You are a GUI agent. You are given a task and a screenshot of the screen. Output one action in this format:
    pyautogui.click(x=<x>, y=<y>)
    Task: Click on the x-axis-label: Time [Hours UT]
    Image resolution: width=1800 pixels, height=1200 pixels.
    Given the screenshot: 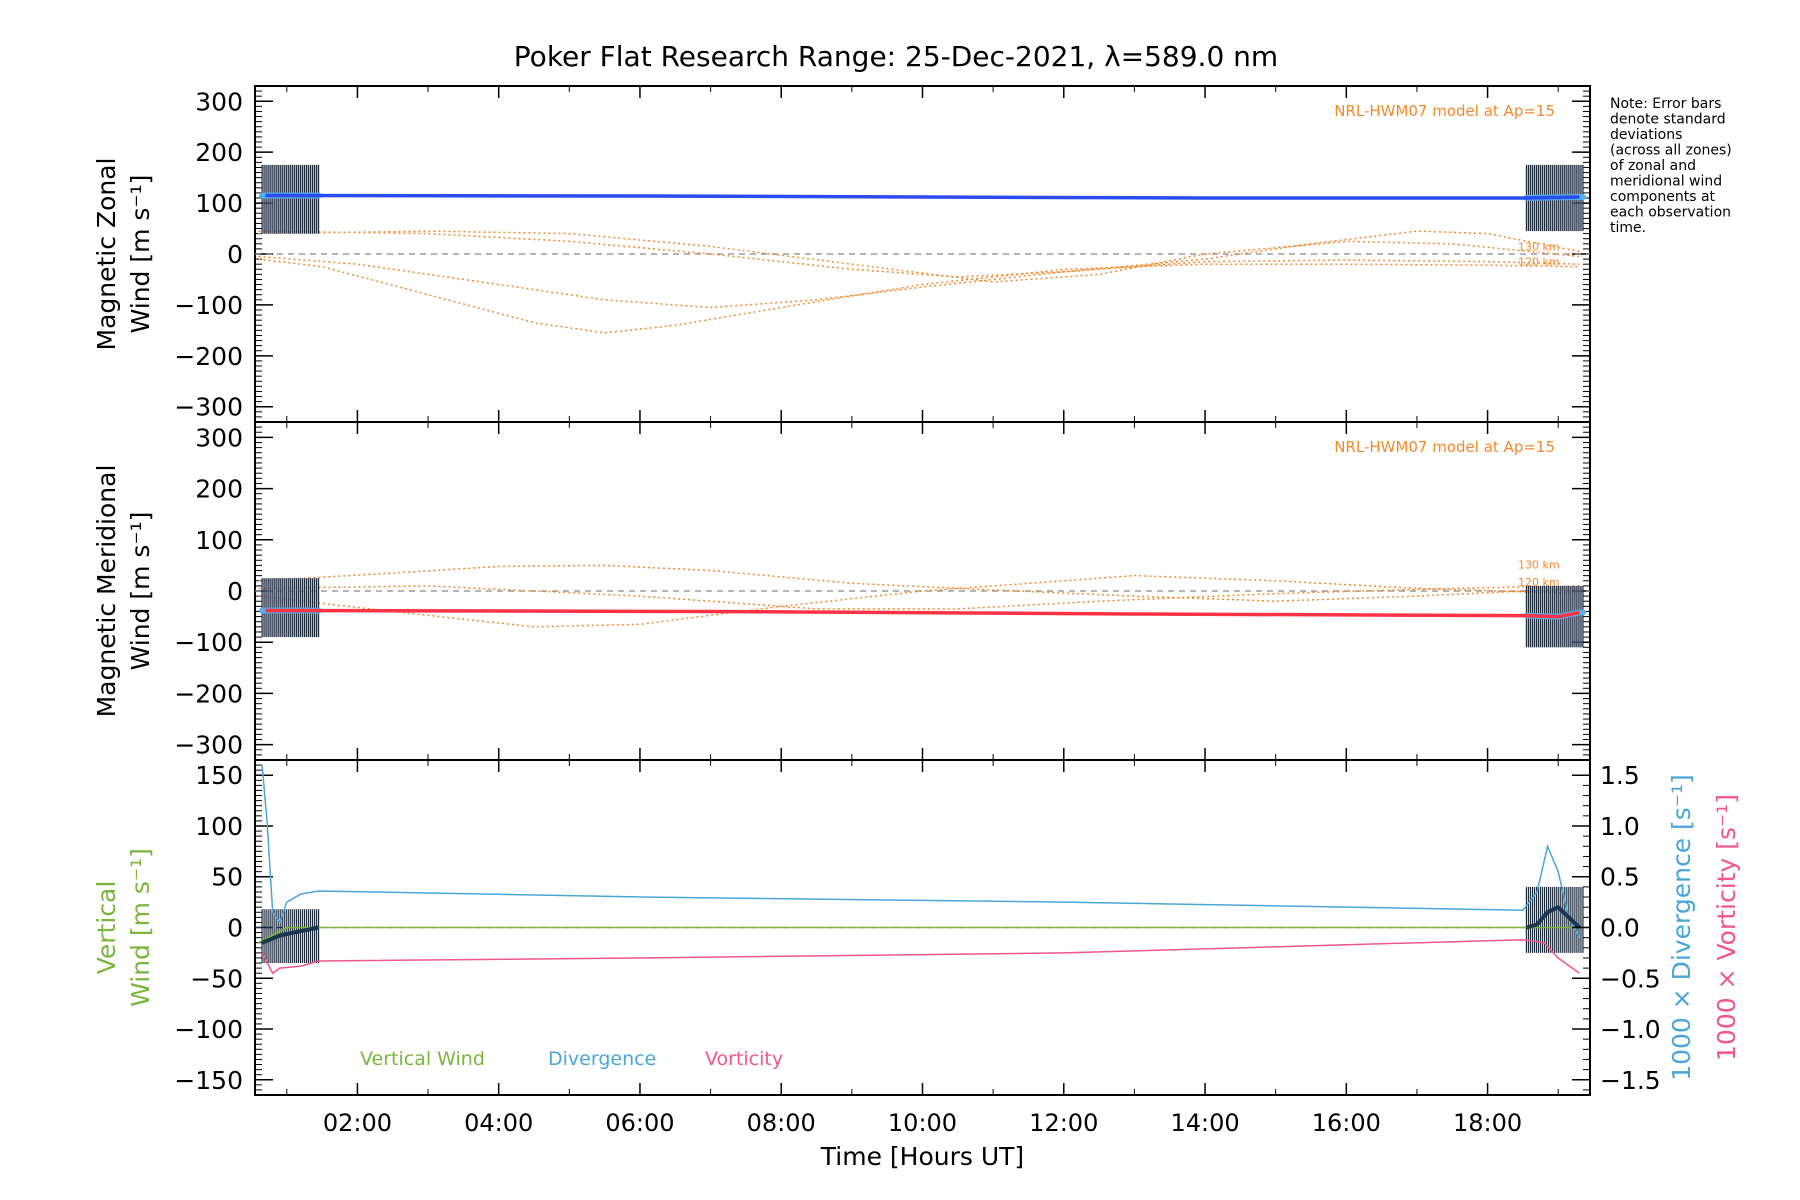 What is the action you would take?
    pyautogui.click(x=922, y=1156)
    